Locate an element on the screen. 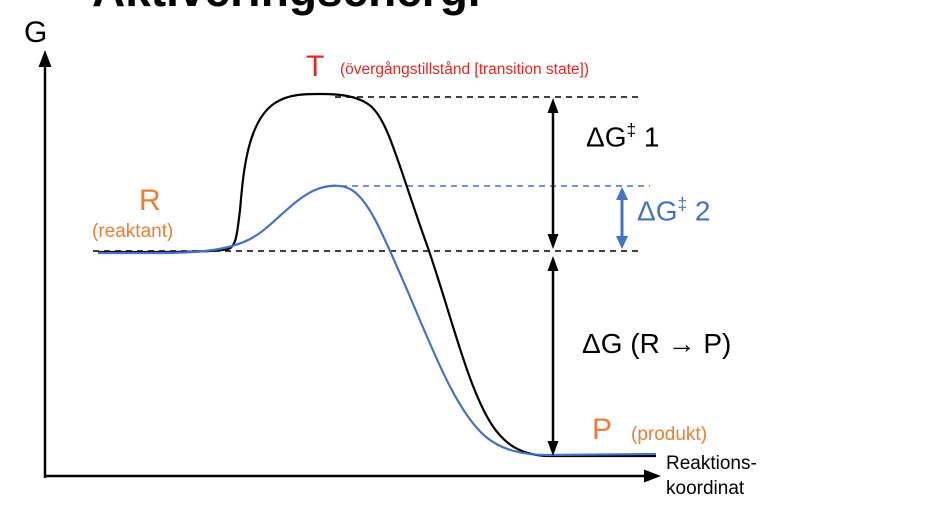  dg1-sup: ‡ is located at coordinates (631, 130).